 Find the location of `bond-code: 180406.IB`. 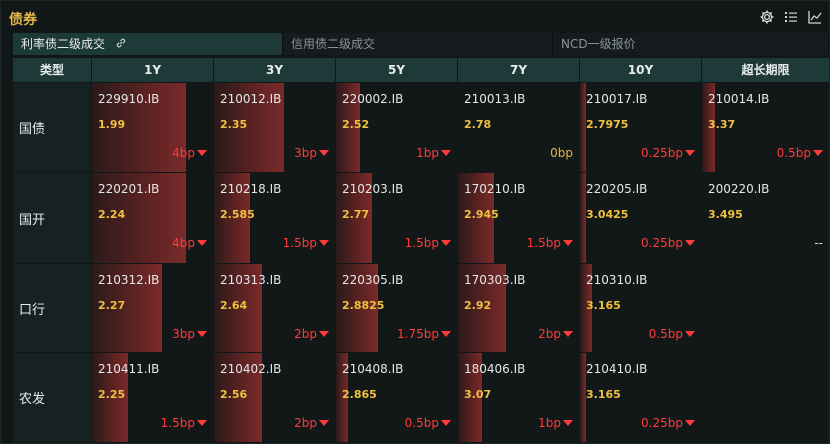

bond-code: 180406.IB is located at coordinates (495, 369).